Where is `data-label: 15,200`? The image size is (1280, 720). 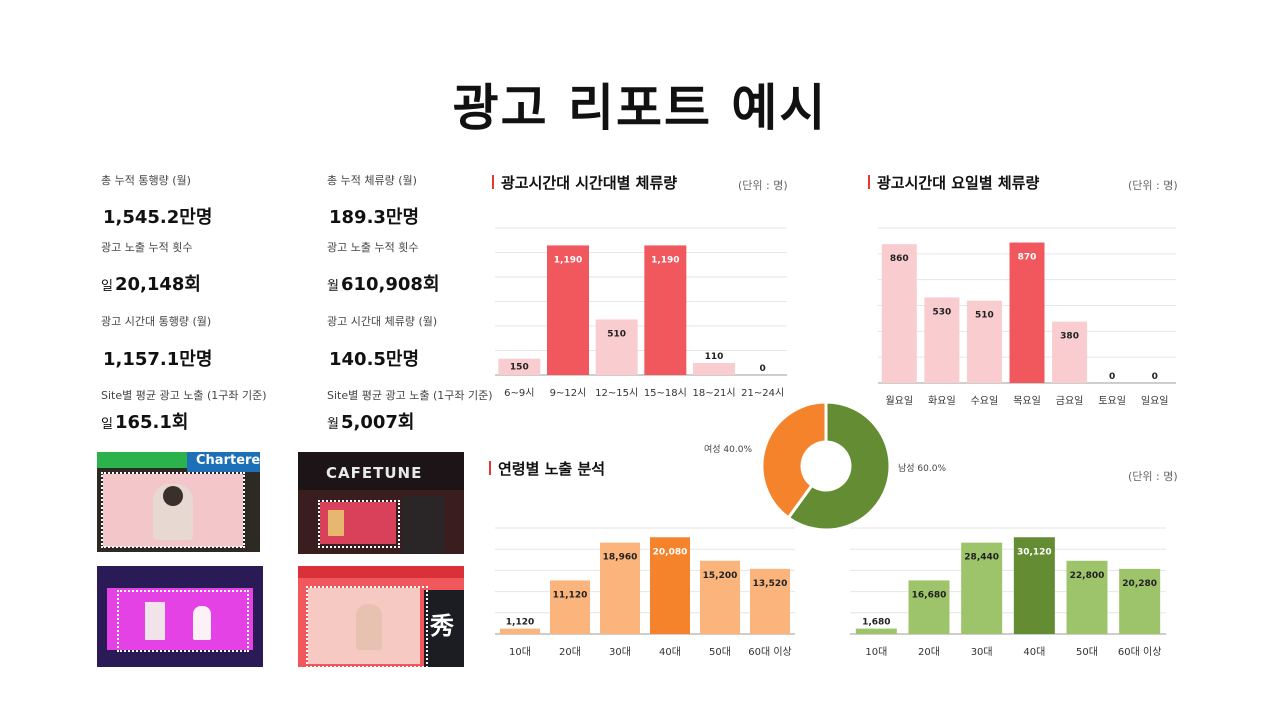
data-label: 15,200 is located at coordinates (720, 576).